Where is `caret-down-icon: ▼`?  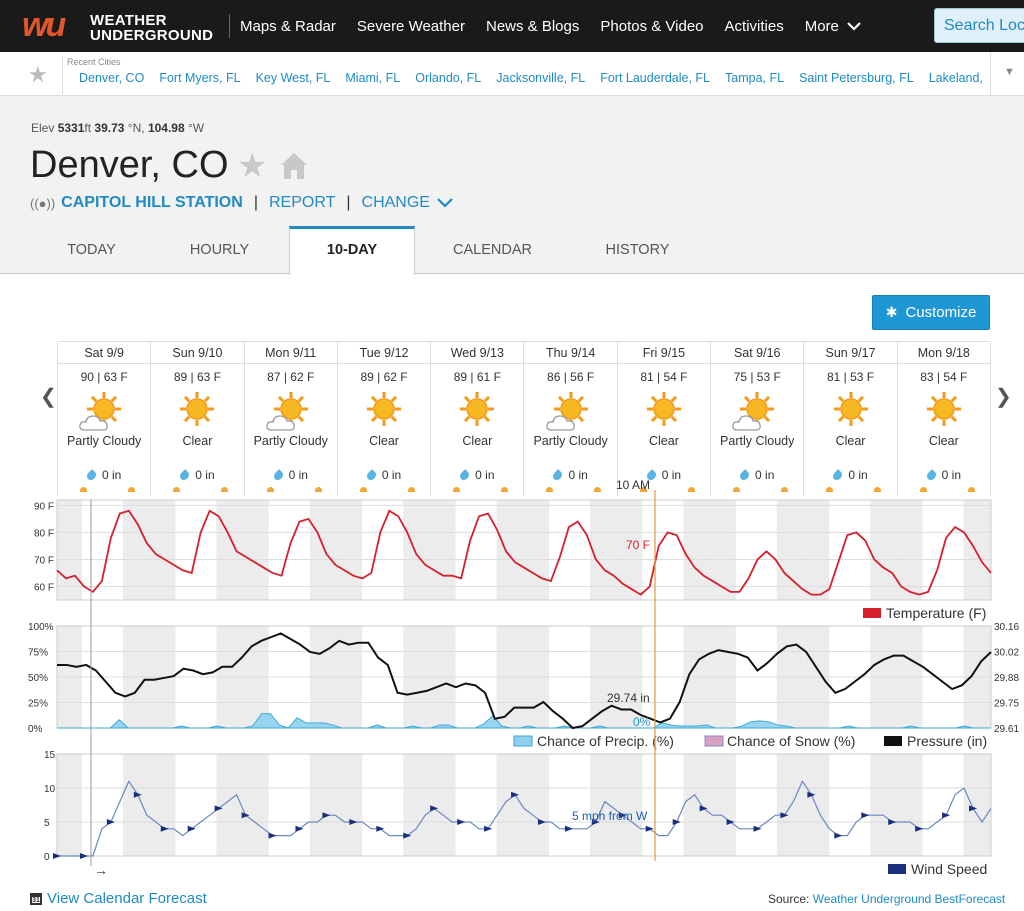
caret-down-icon: ▼ is located at coordinates (1007, 74).